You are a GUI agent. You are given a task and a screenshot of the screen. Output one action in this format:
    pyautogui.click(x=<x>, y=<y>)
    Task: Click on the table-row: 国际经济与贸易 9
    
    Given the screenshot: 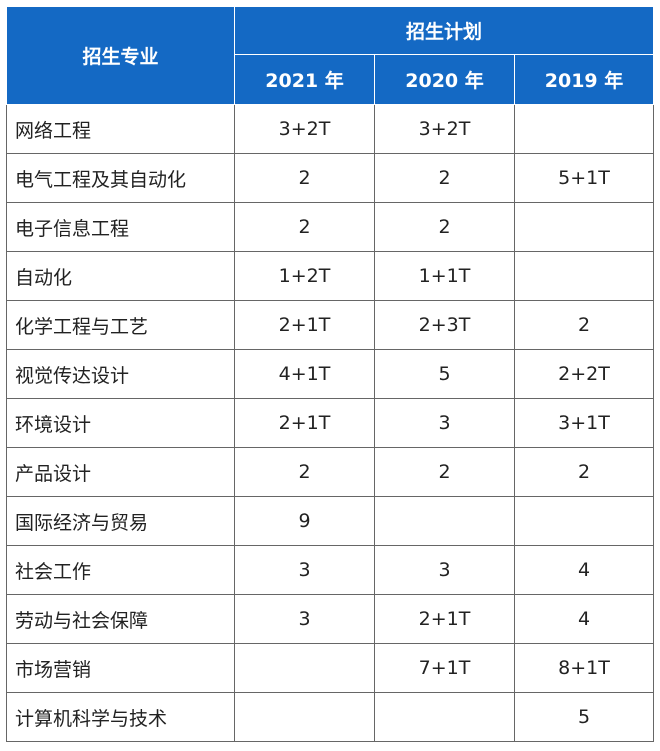 What is the action you would take?
    pyautogui.click(x=330, y=521)
    